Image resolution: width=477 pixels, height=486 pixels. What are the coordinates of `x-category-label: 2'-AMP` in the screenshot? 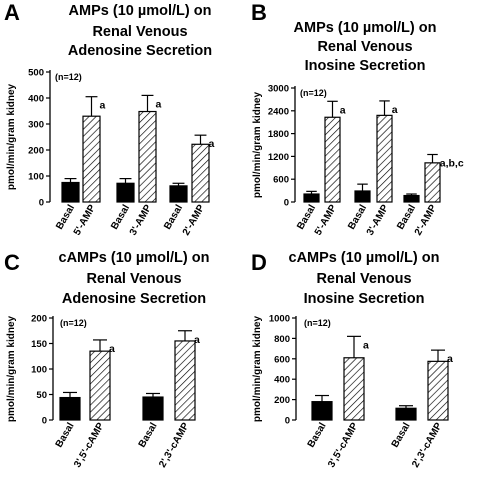 It's located at (194, 220).